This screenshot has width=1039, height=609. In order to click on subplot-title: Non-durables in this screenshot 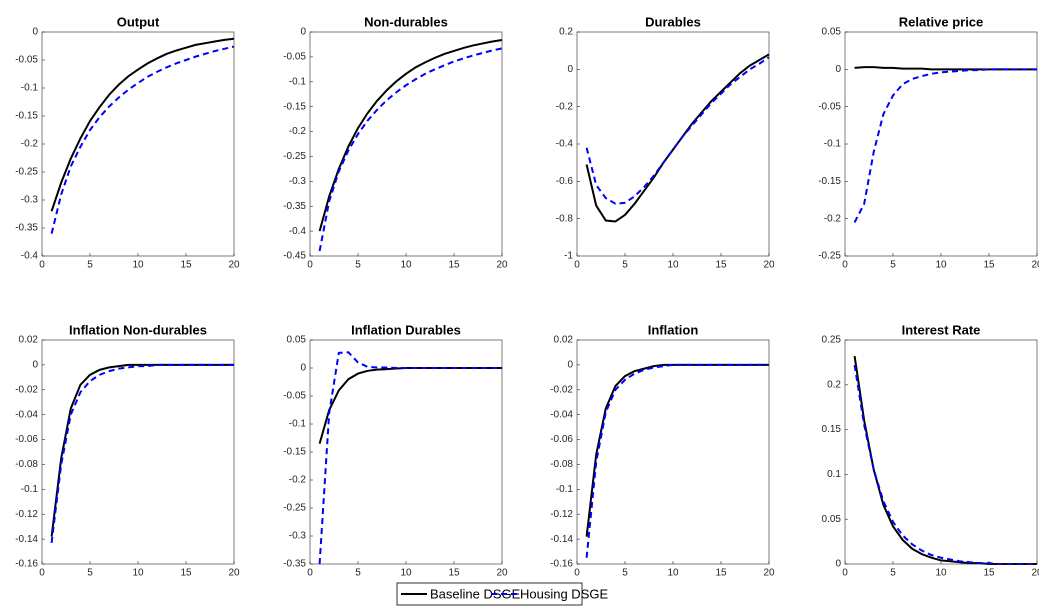, I will do `click(406, 21)`.